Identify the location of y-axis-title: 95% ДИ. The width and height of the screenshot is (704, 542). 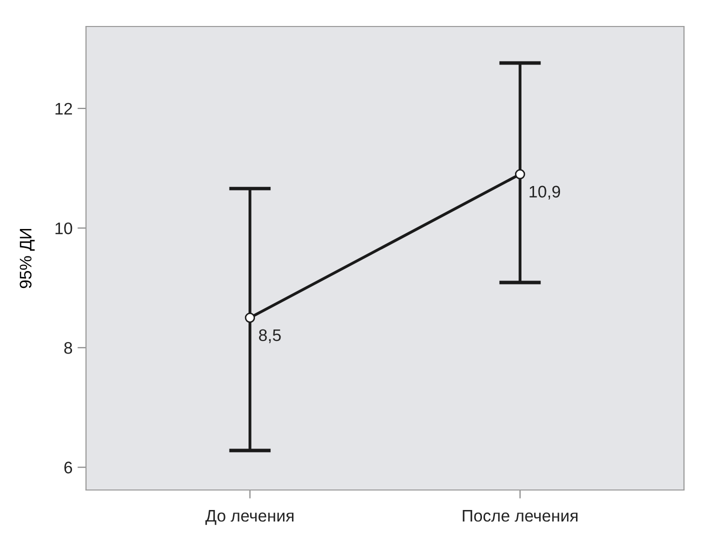
(27, 258).